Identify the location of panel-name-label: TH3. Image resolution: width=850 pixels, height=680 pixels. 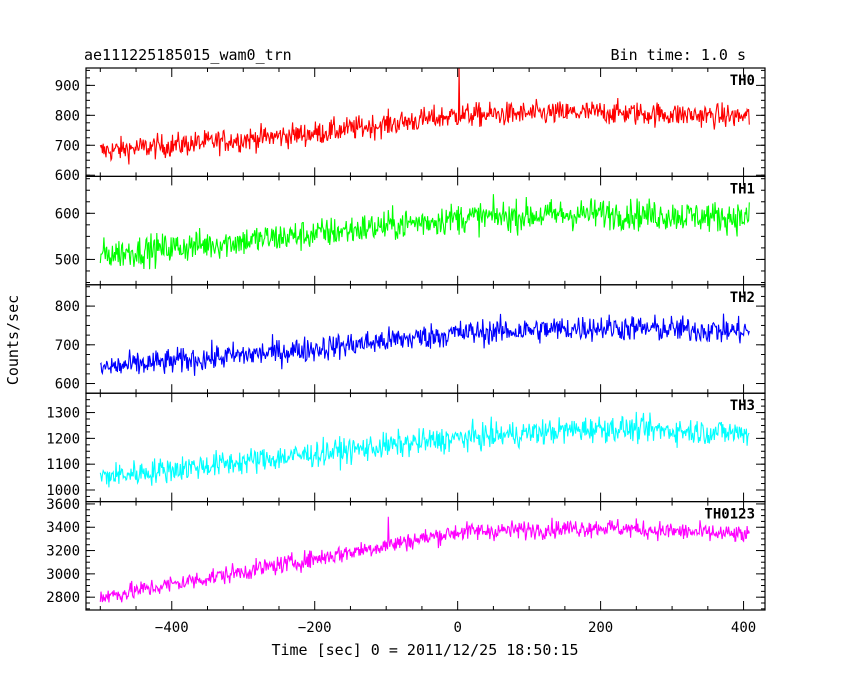
(742, 406).